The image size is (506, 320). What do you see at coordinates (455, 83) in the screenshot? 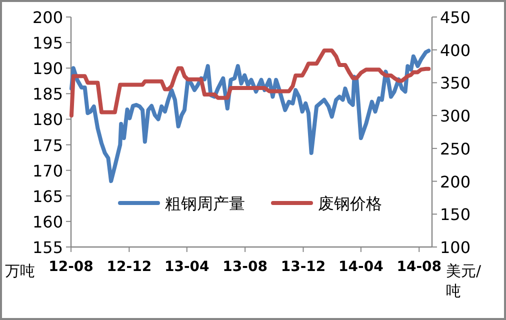
I see `y2-tick-label: 350` at bounding box center [455, 83].